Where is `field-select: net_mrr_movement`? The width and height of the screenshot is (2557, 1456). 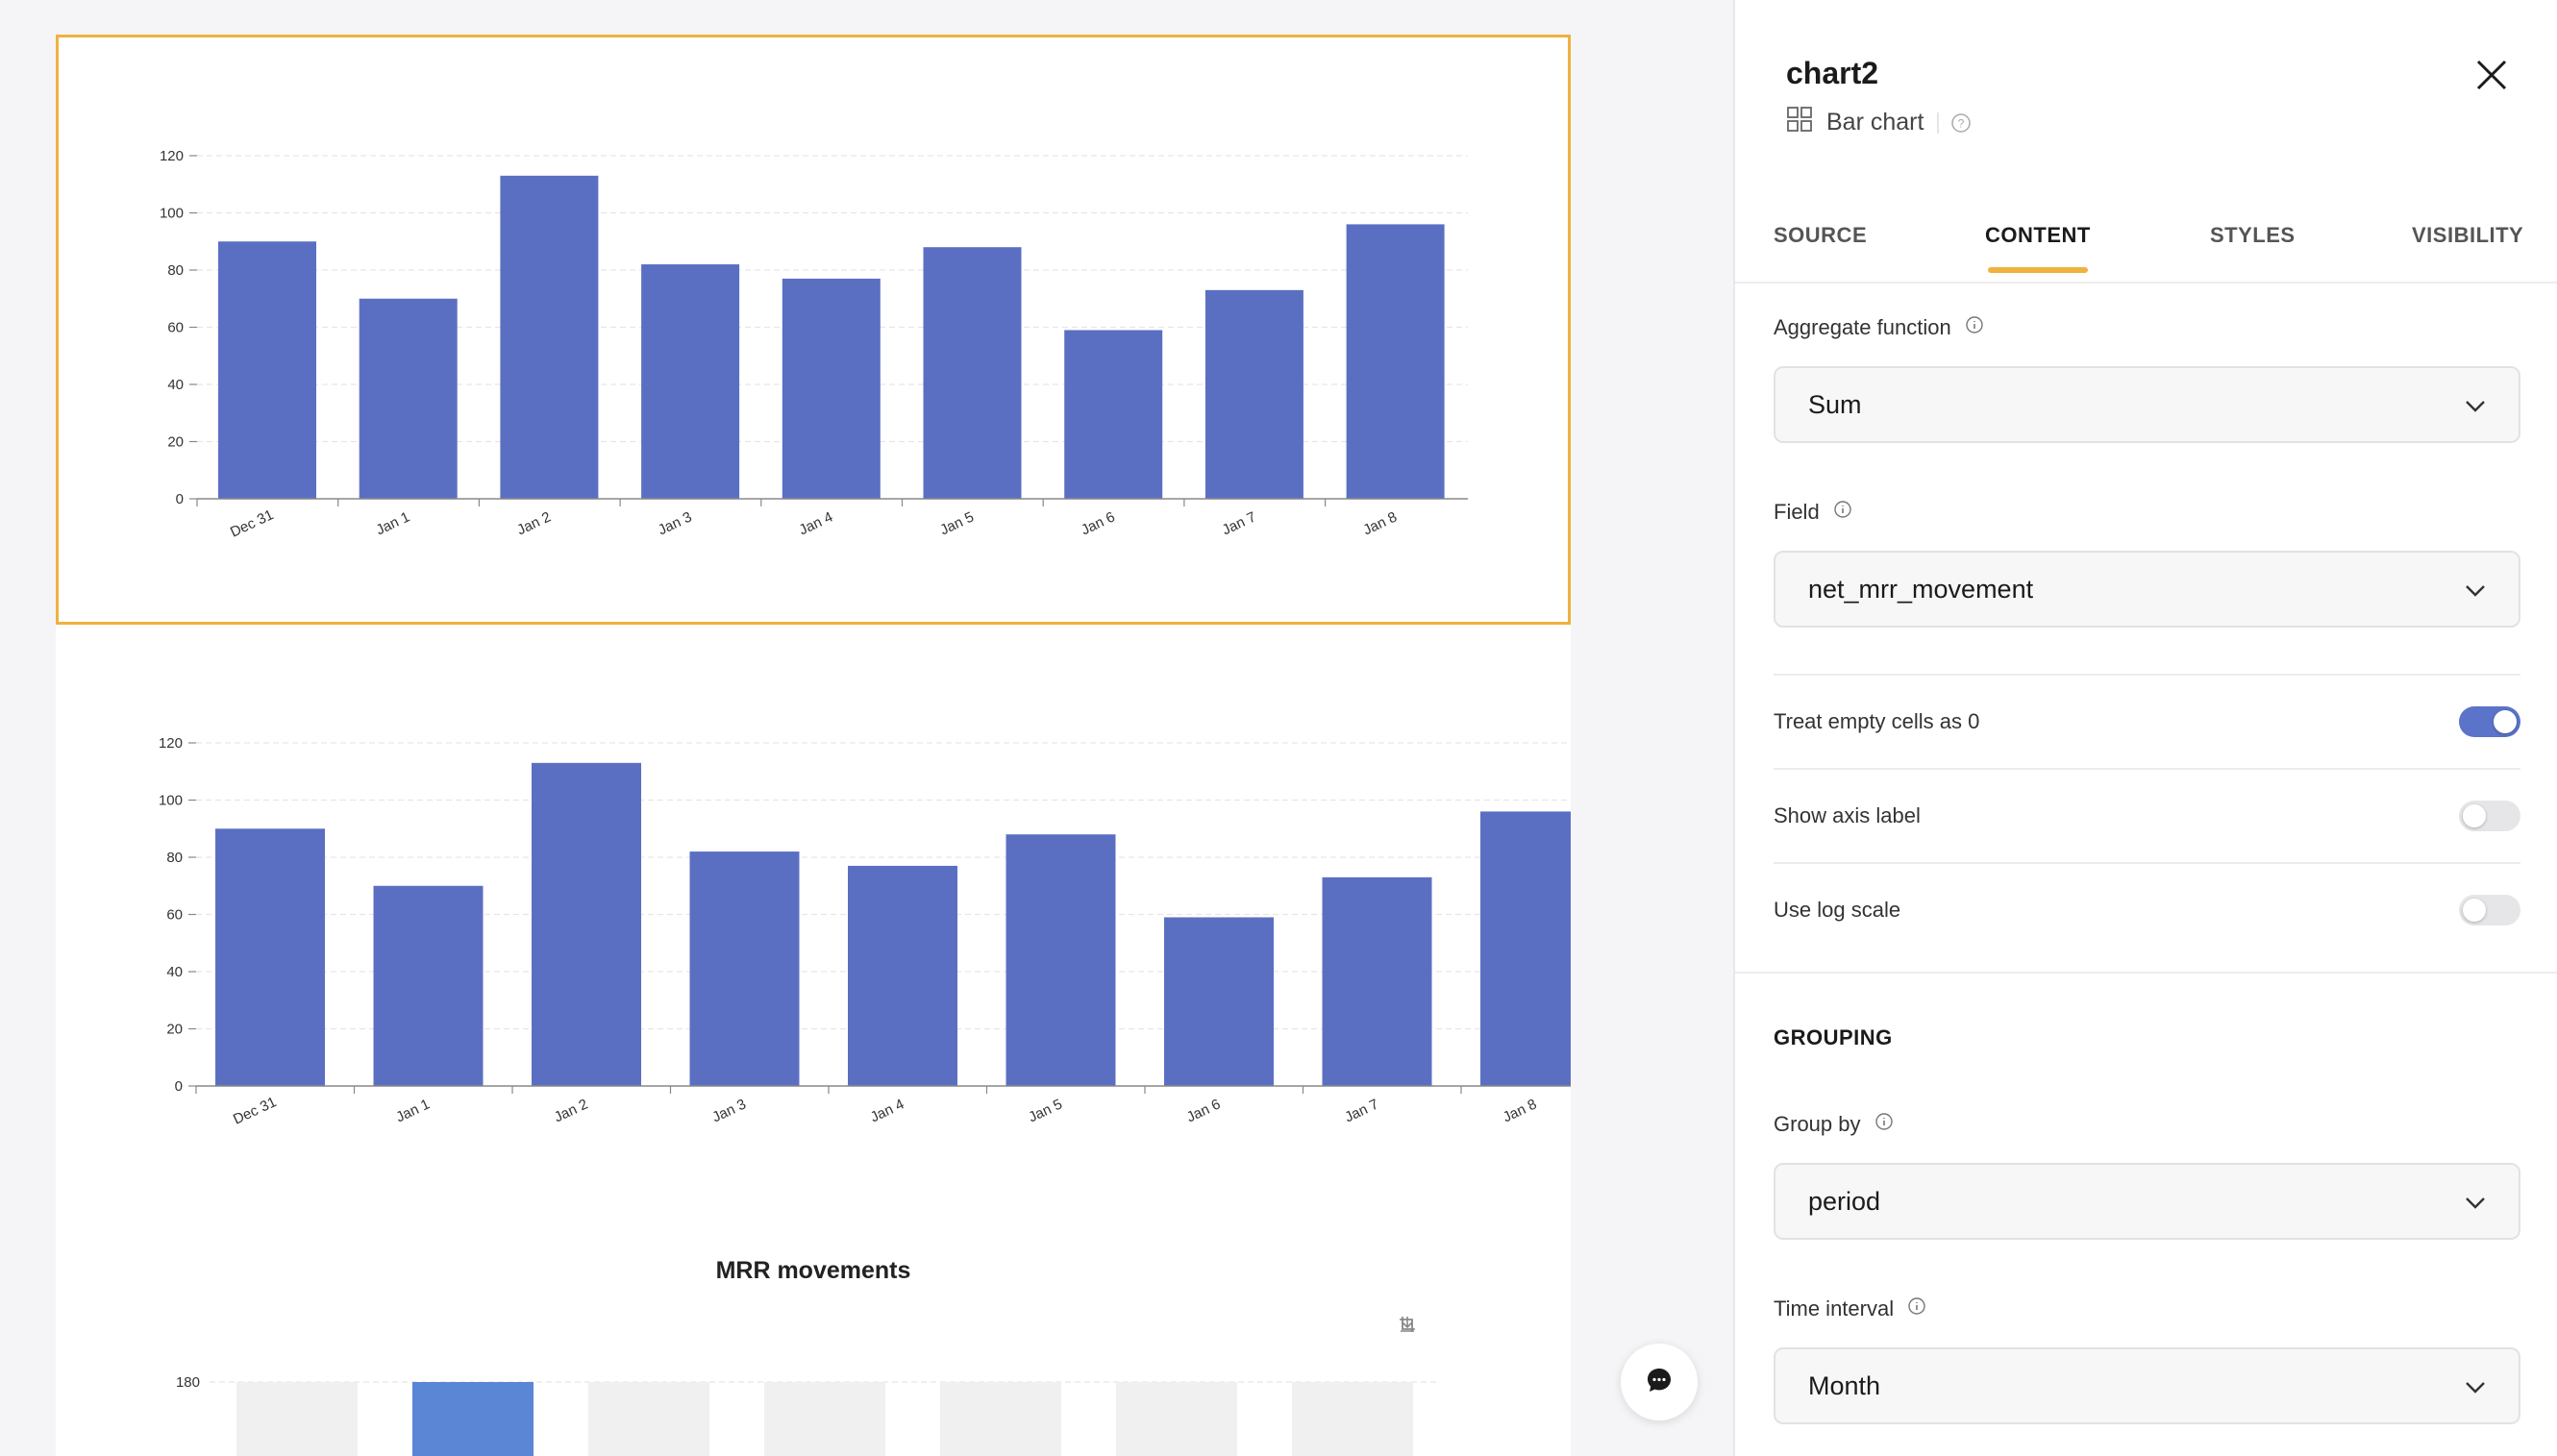 field-select: net_mrr_movement is located at coordinates (2147, 590).